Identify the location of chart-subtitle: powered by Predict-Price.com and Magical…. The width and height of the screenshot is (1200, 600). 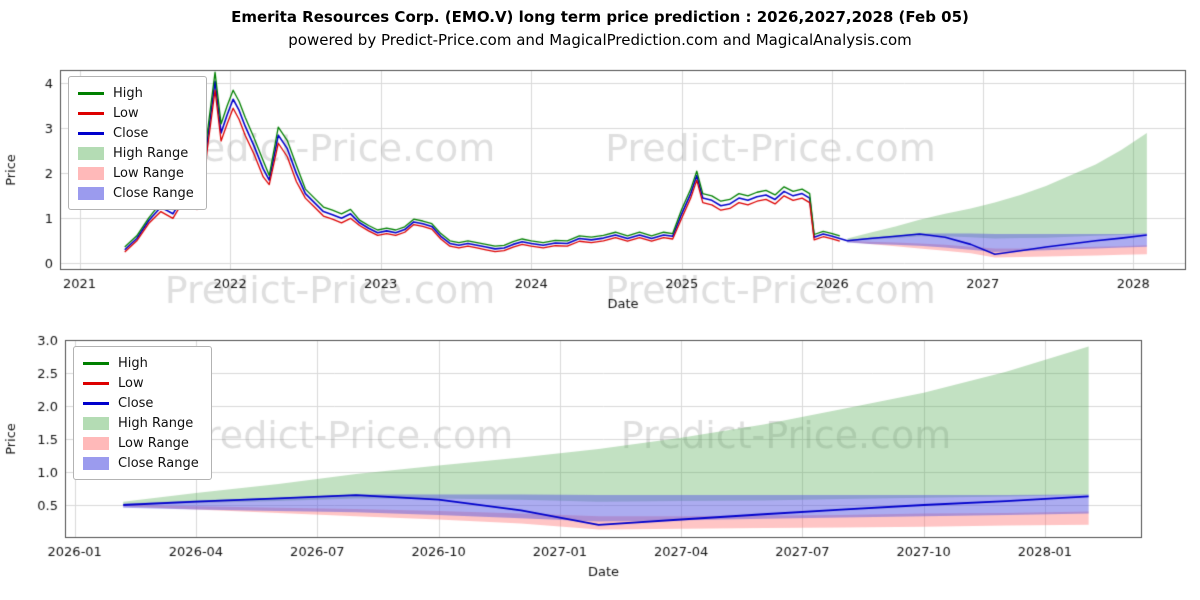
(600, 40).